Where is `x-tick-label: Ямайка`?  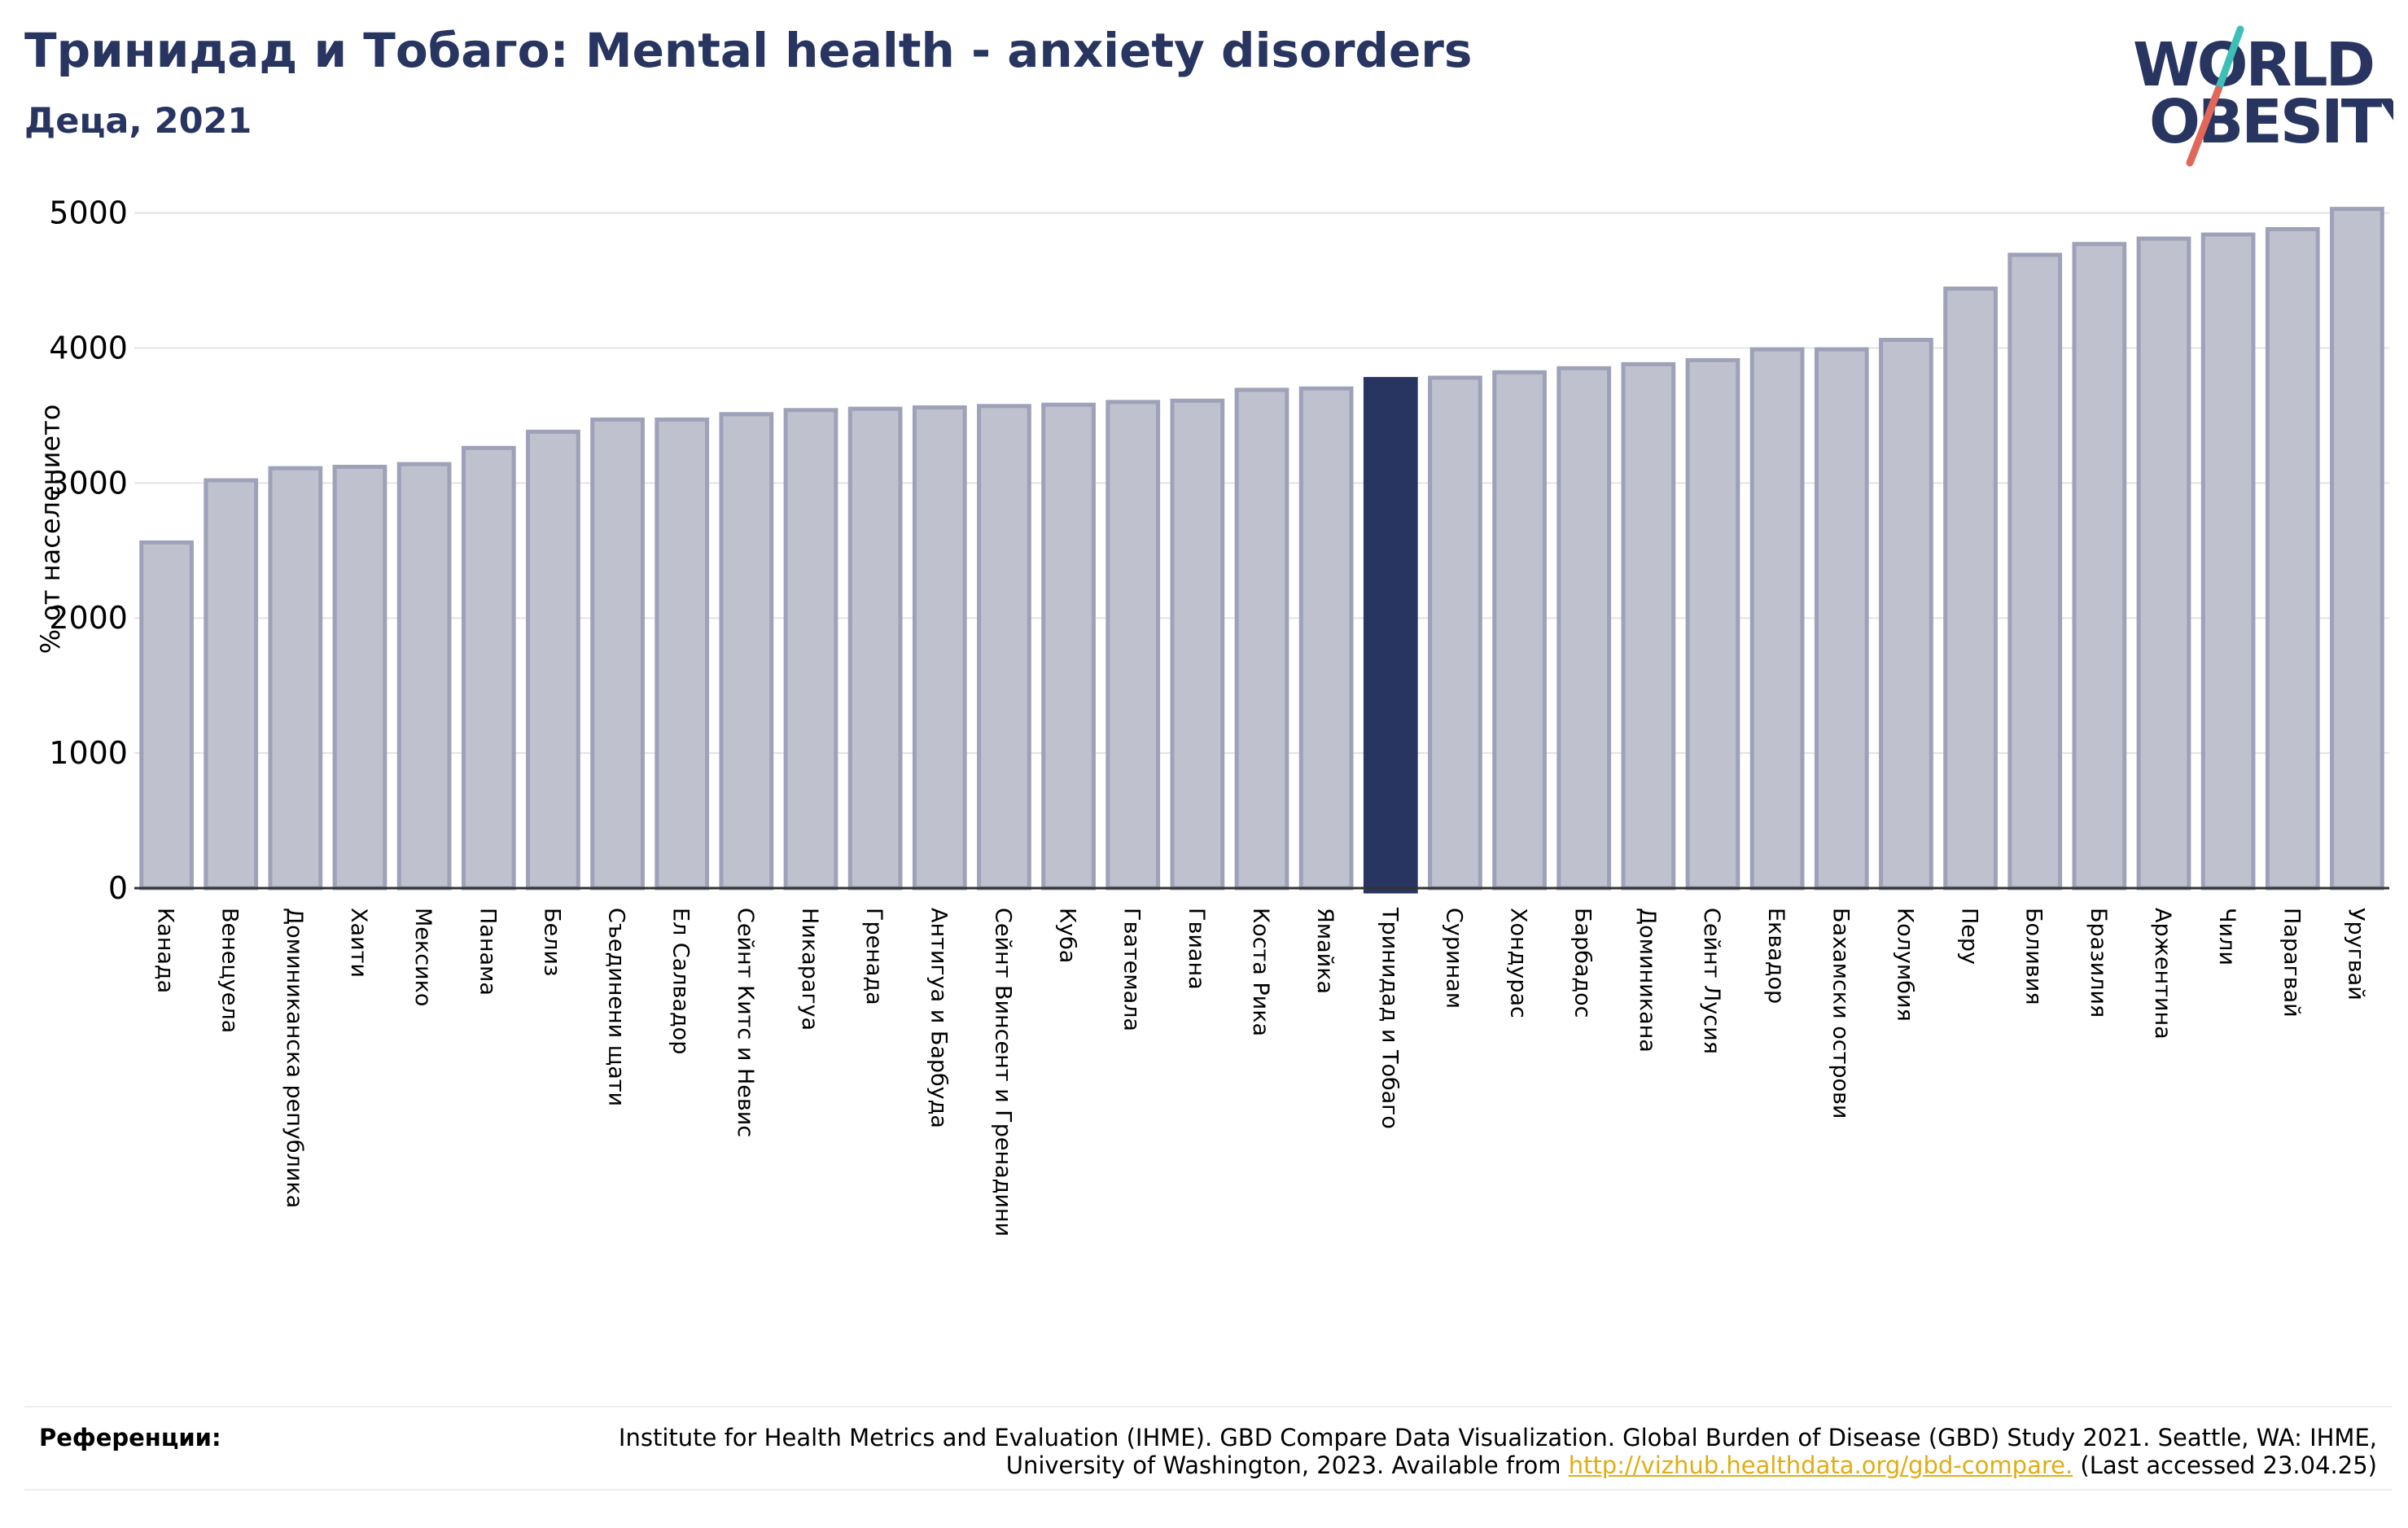 x-tick-label: Ямайка is located at coordinates (1325, 951).